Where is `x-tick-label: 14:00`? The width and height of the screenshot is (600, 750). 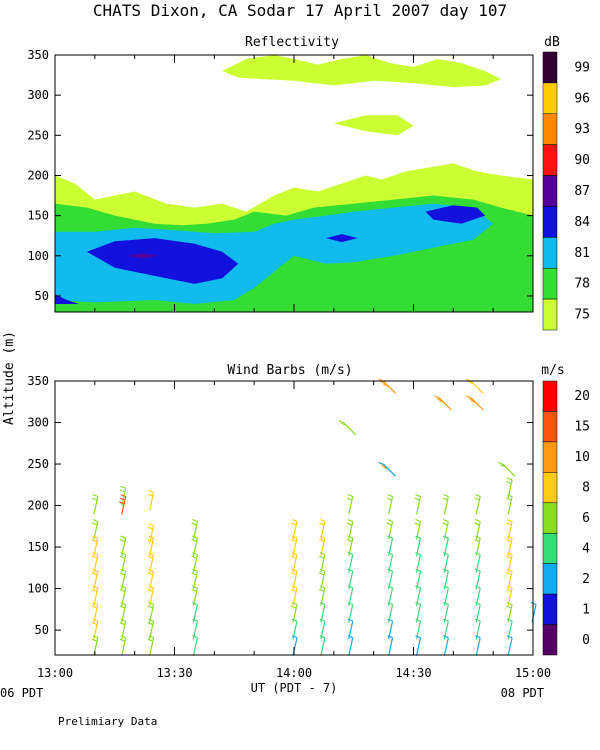 x-tick-label: 14:00 is located at coordinates (294, 673).